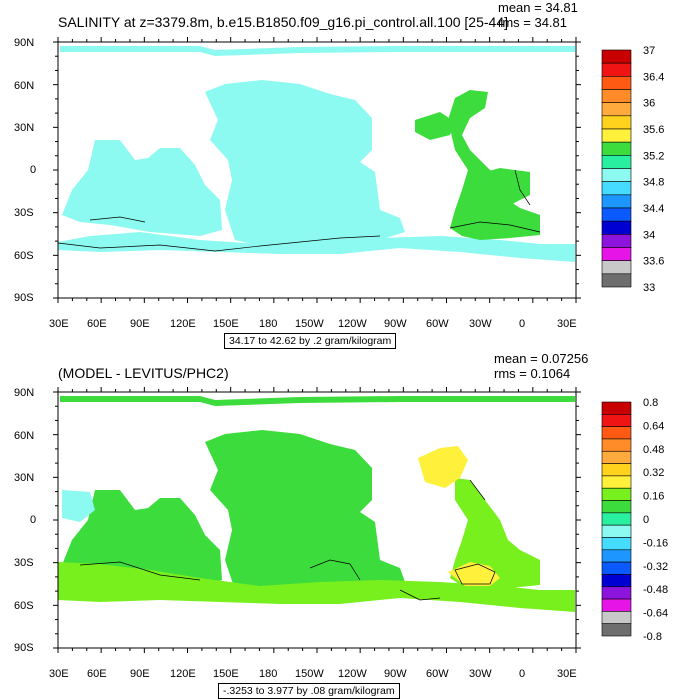 The width and height of the screenshot is (700, 700). Describe the element at coordinates (538, 7) in the screenshot. I see `panel1-mean: mean = 34.81` at that location.